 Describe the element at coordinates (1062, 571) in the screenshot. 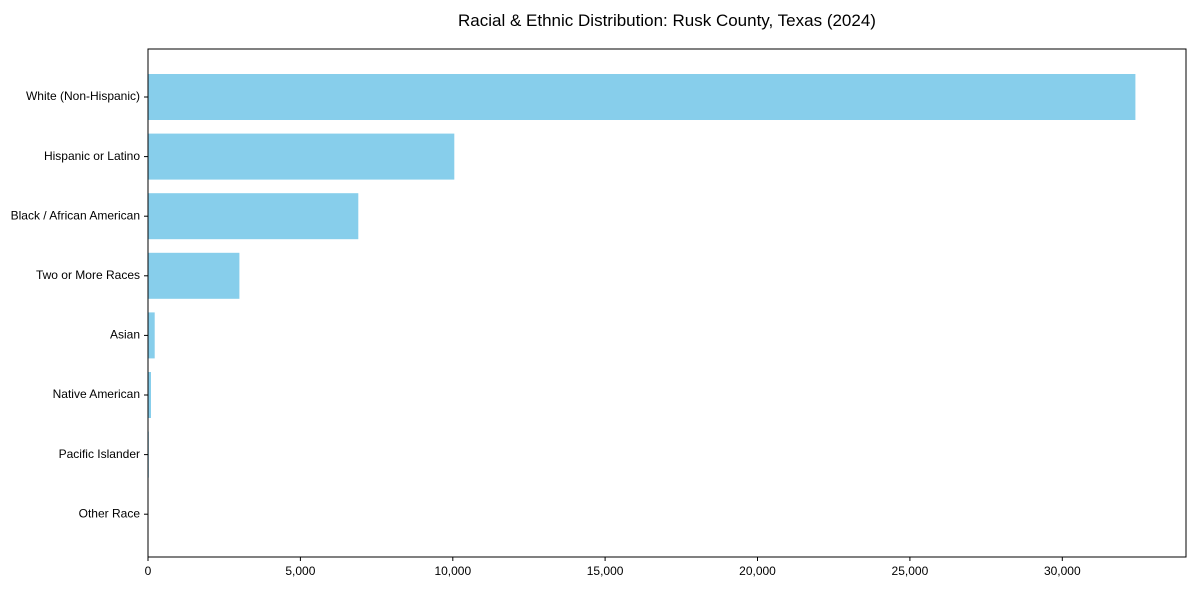

I see `x-tick-label: 30,000` at that location.